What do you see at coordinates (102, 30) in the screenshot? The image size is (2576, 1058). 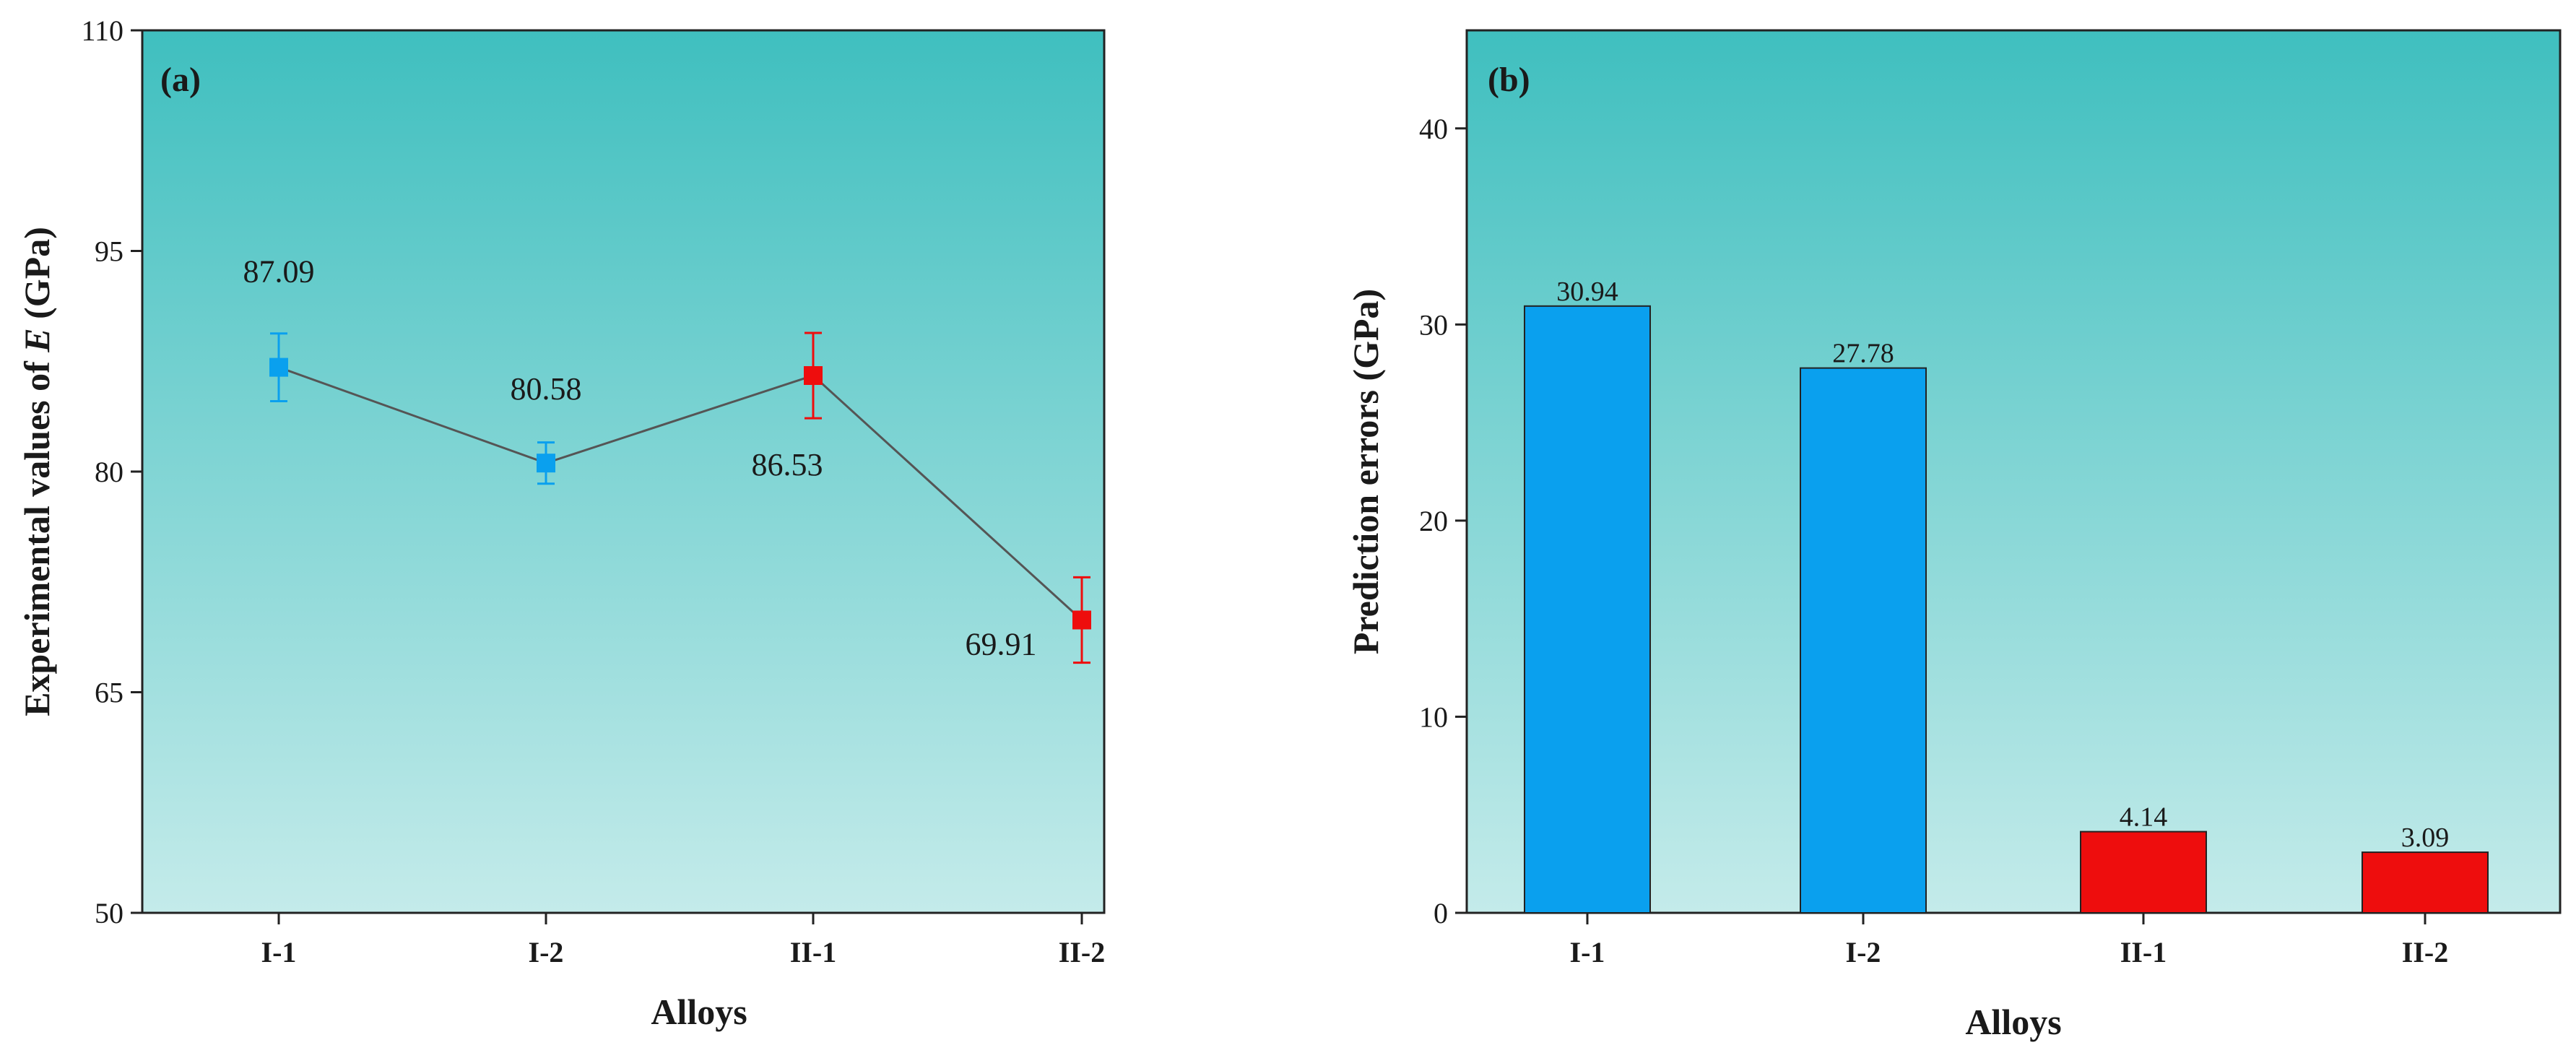 I see `y-tick-label-a-4: 110` at bounding box center [102, 30].